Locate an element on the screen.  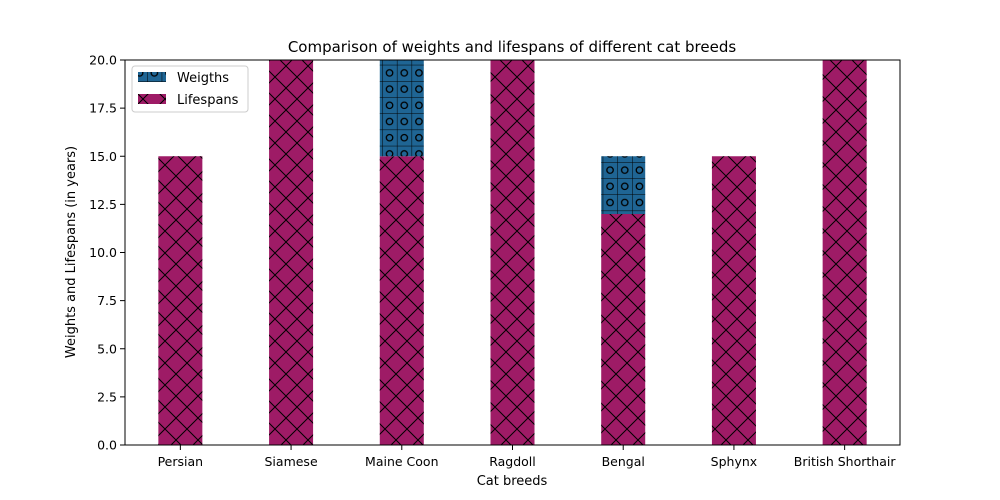
bar-hatch-lifespans-sphynx is located at coordinates (733, 300).